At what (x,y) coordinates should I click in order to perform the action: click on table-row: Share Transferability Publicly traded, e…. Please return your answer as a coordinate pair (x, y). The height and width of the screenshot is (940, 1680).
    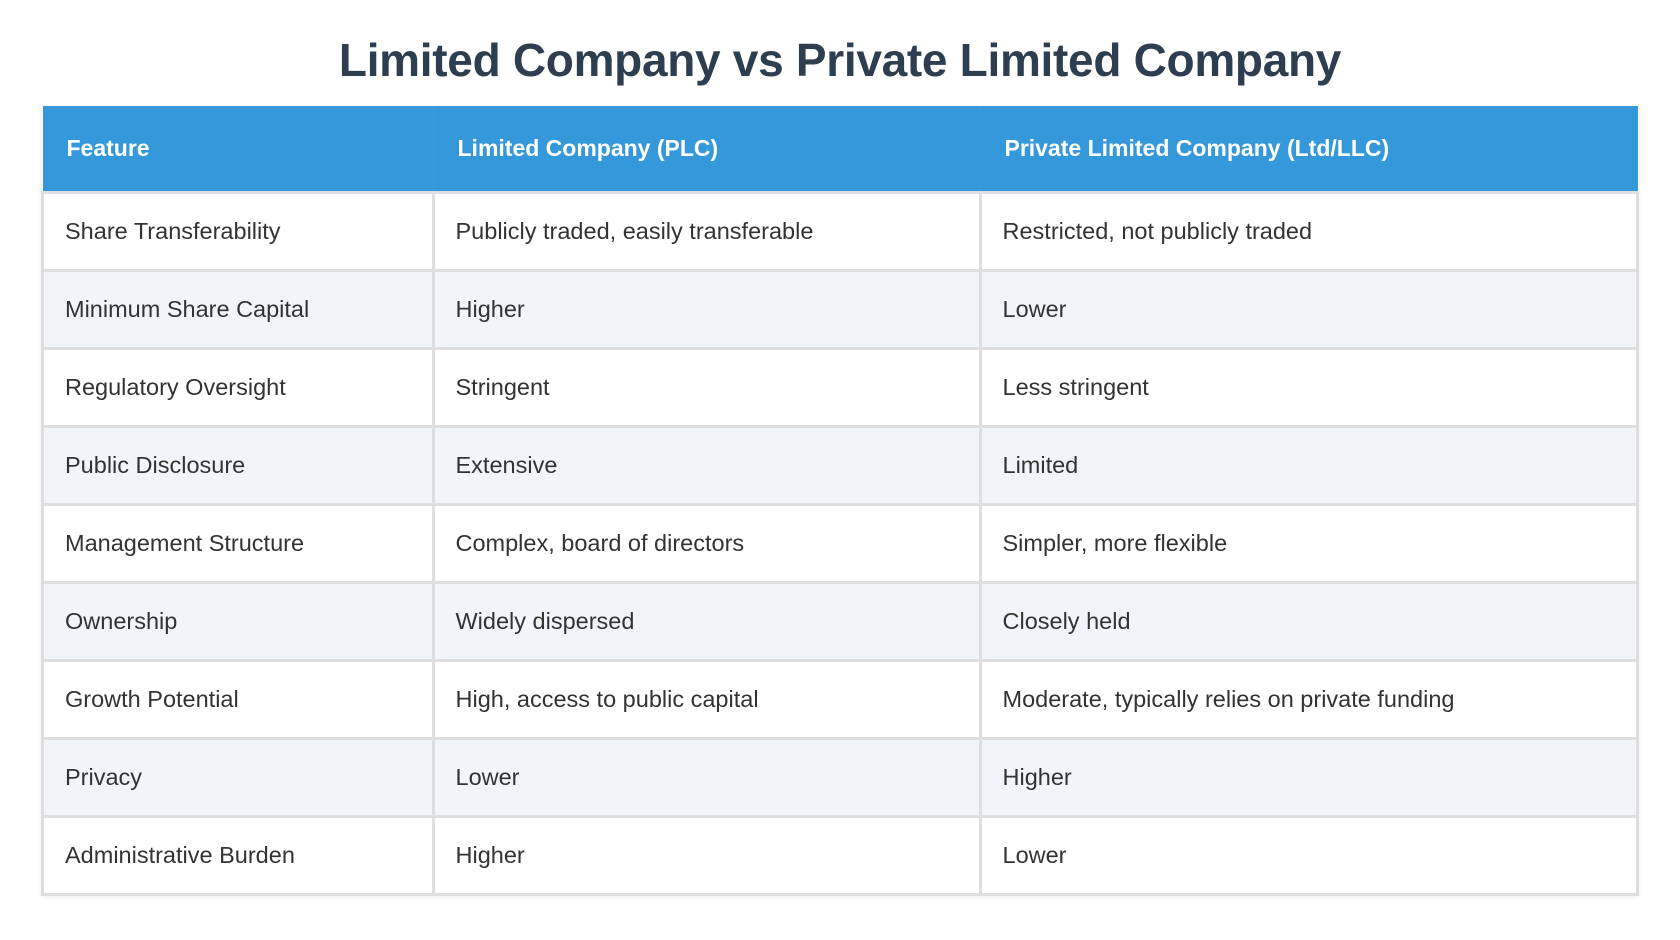
    Looking at the image, I should click on (840, 232).